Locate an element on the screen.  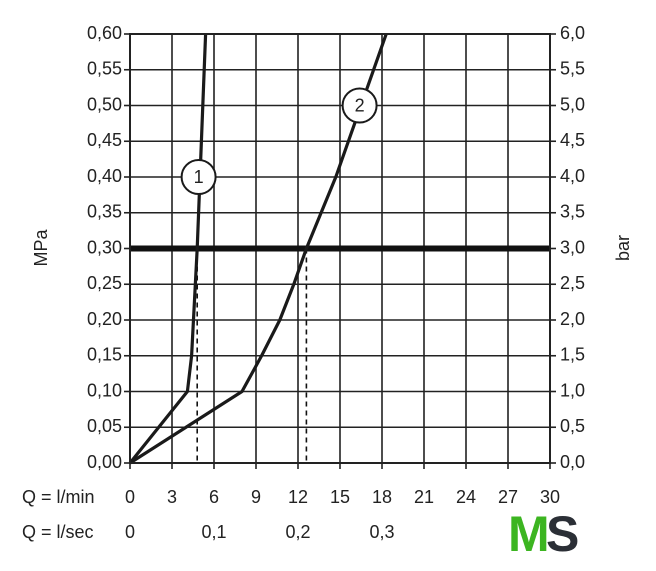
y-tick-label: 0,60 is located at coordinates (104, 33).